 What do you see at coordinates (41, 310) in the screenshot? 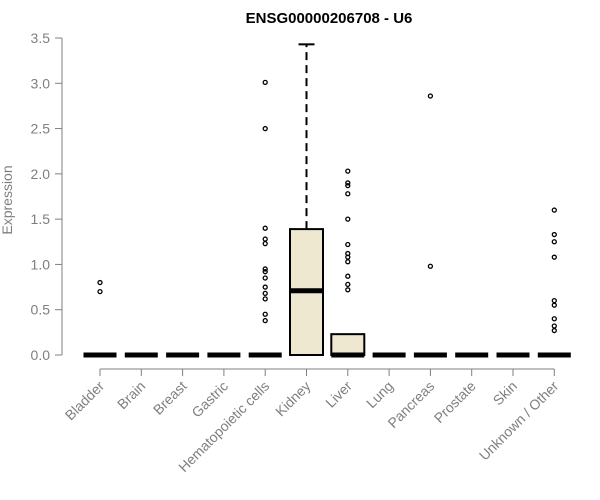
I see `y-tick-label: 0.5` at bounding box center [41, 310].